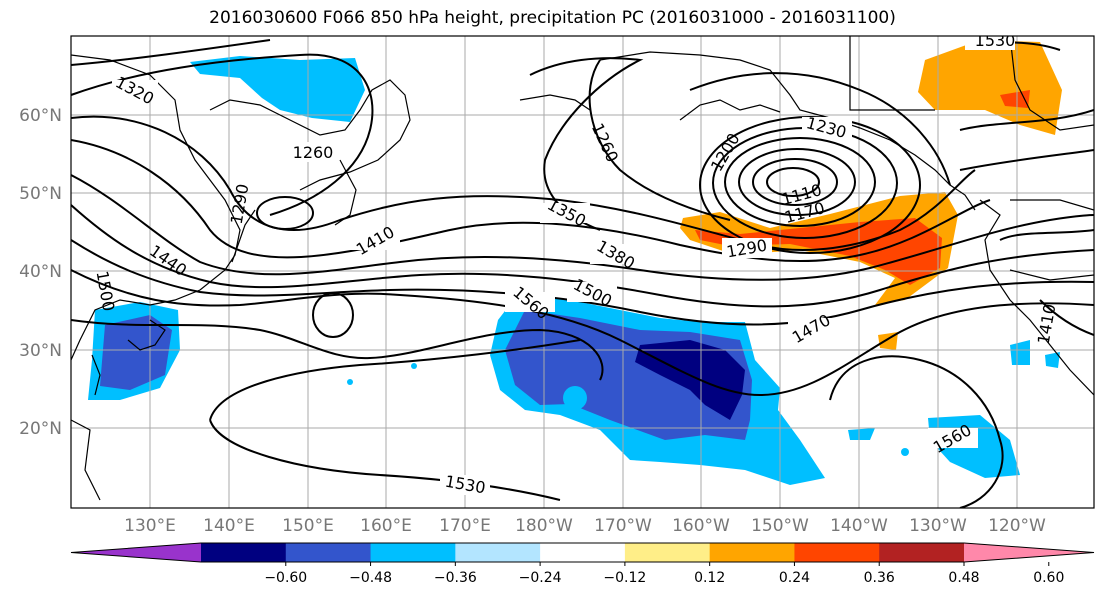  I want to click on lon-label: 150°E, so click(308, 526).